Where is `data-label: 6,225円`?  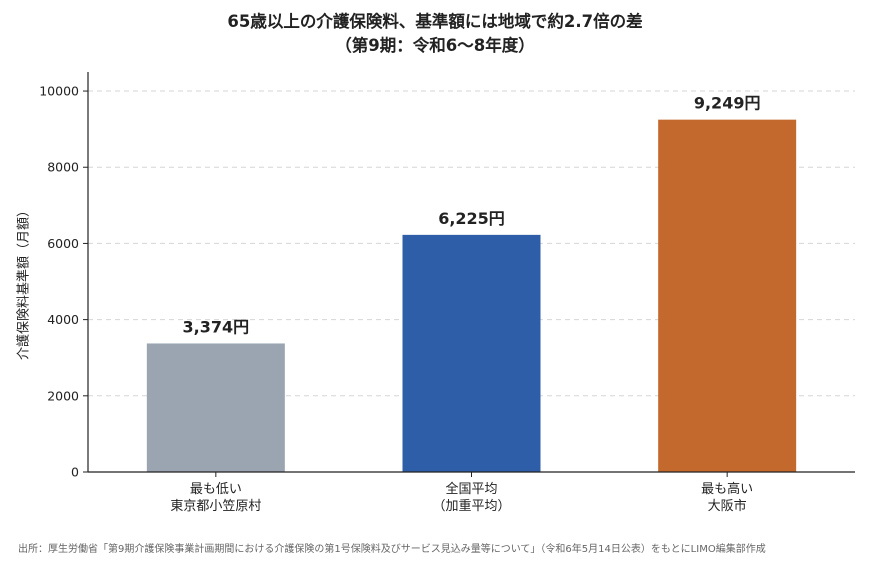 data-label: 6,225円 is located at coordinates (471, 218).